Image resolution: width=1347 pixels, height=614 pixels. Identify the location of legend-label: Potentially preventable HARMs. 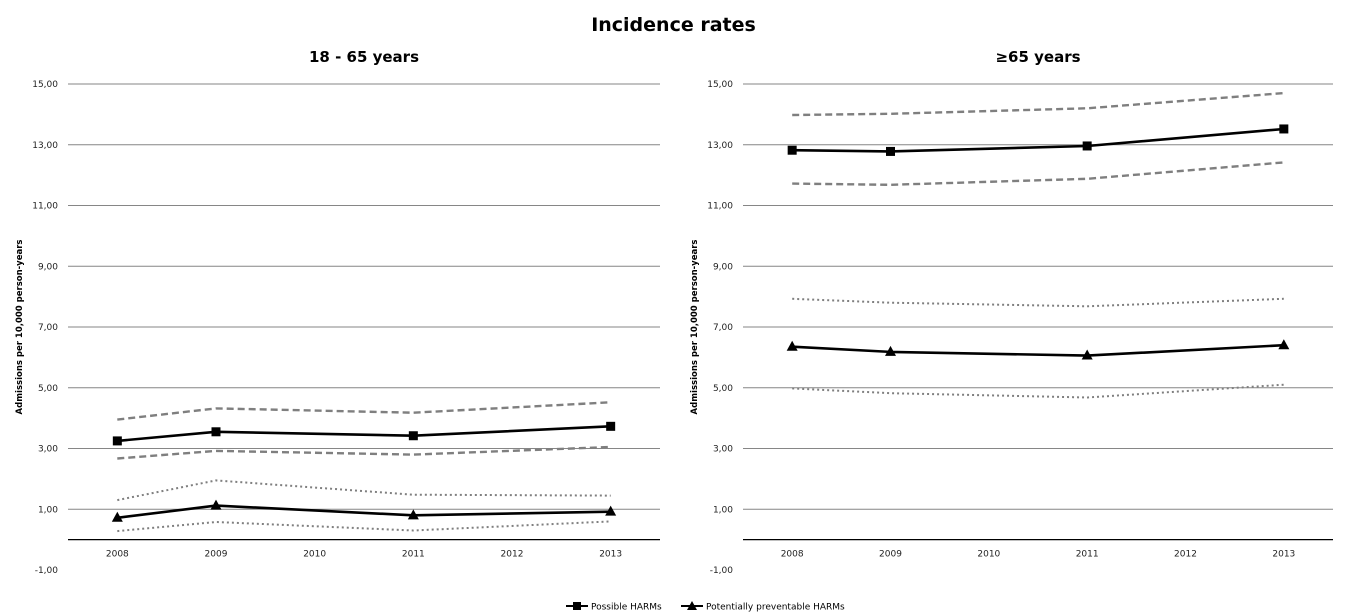
(775, 608).